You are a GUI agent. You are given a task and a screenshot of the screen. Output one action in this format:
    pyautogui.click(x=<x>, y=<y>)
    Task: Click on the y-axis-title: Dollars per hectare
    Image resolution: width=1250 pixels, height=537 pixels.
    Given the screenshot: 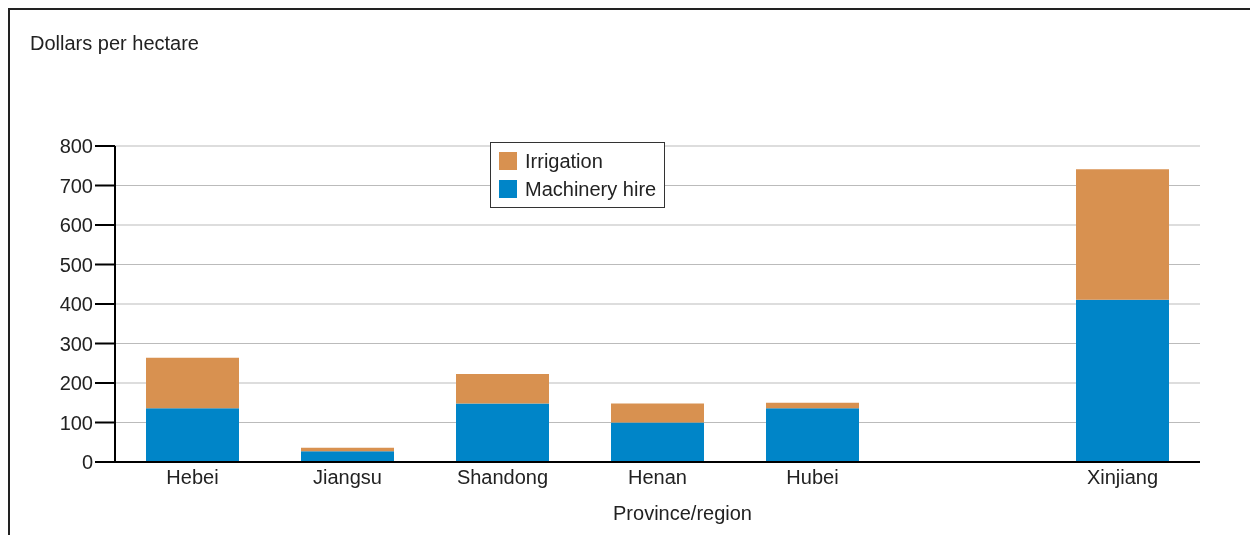 What is the action you would take?
    pyautogui.click(x=114, y=43)
    